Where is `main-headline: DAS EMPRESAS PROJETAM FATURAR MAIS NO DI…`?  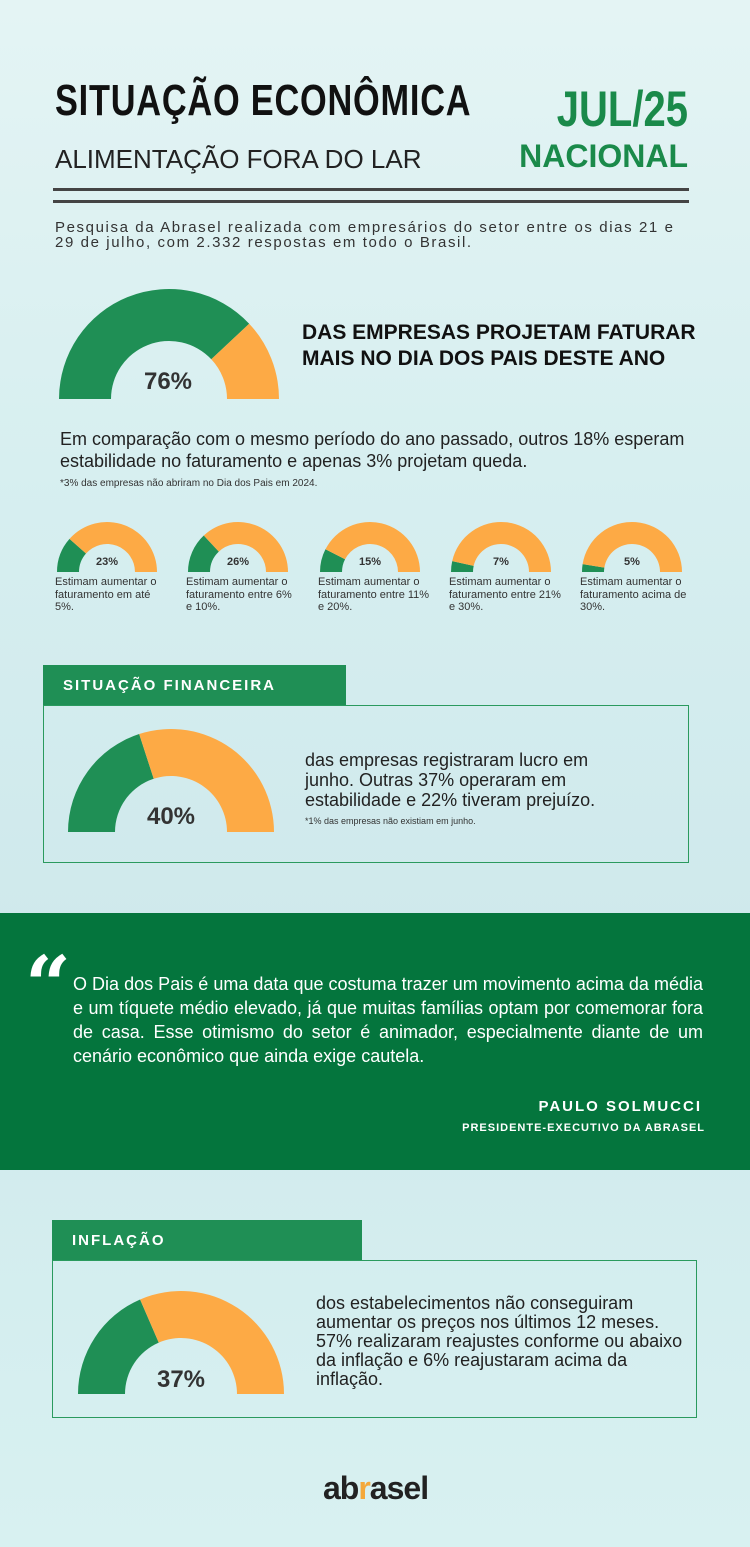
main-headline: DAS EMPRESAS PROJETAM FATURAR MAIS NO DI… is located at coordinates (499, 345).